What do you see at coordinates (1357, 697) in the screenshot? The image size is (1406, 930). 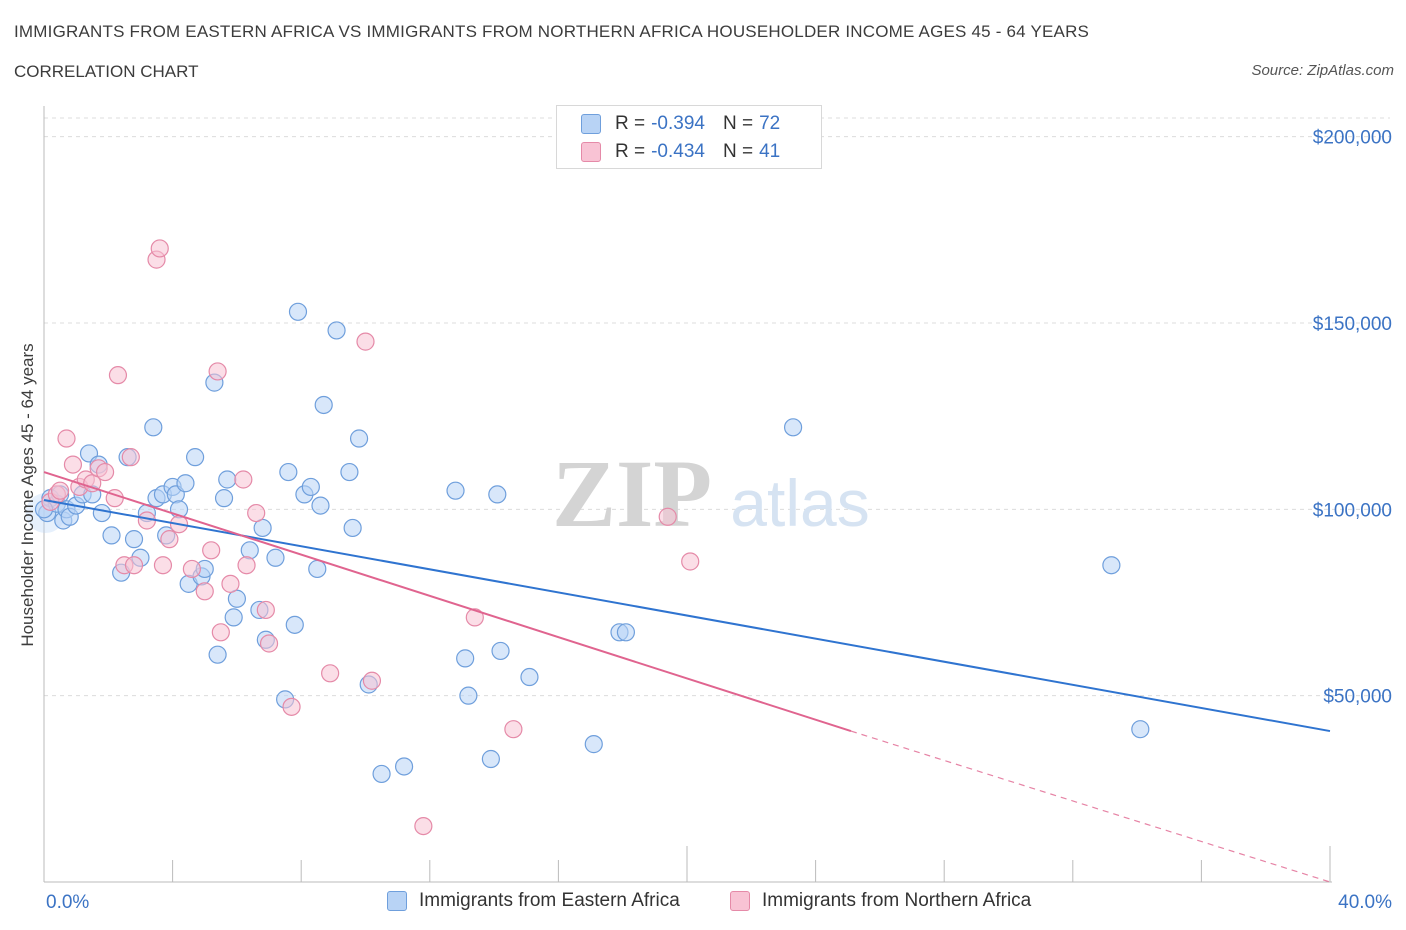 I see `y-tick-label: $50,000` at bounding box center [1357, 697].